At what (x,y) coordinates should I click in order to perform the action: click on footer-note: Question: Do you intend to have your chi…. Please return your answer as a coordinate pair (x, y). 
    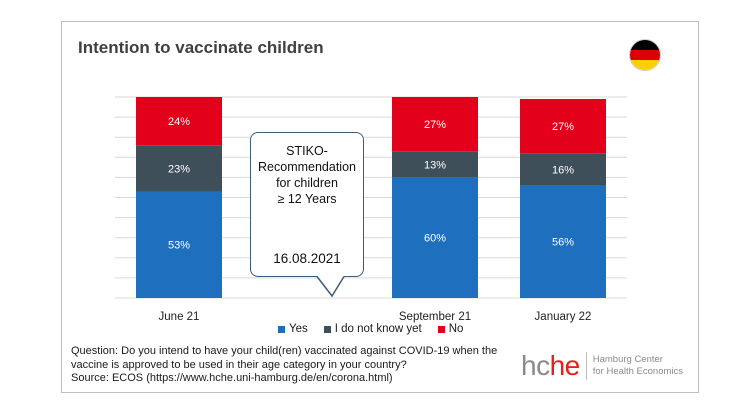
    Looking at the image, I should click on (291, 365).